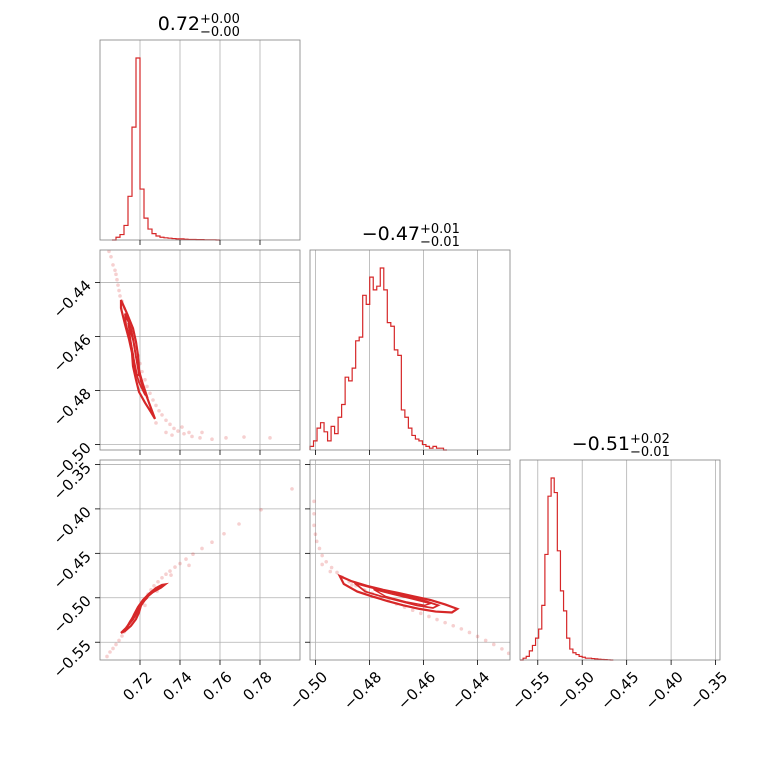 The image size is (760, 765). I want to click on histogram-0-grid, so click(200, 140).